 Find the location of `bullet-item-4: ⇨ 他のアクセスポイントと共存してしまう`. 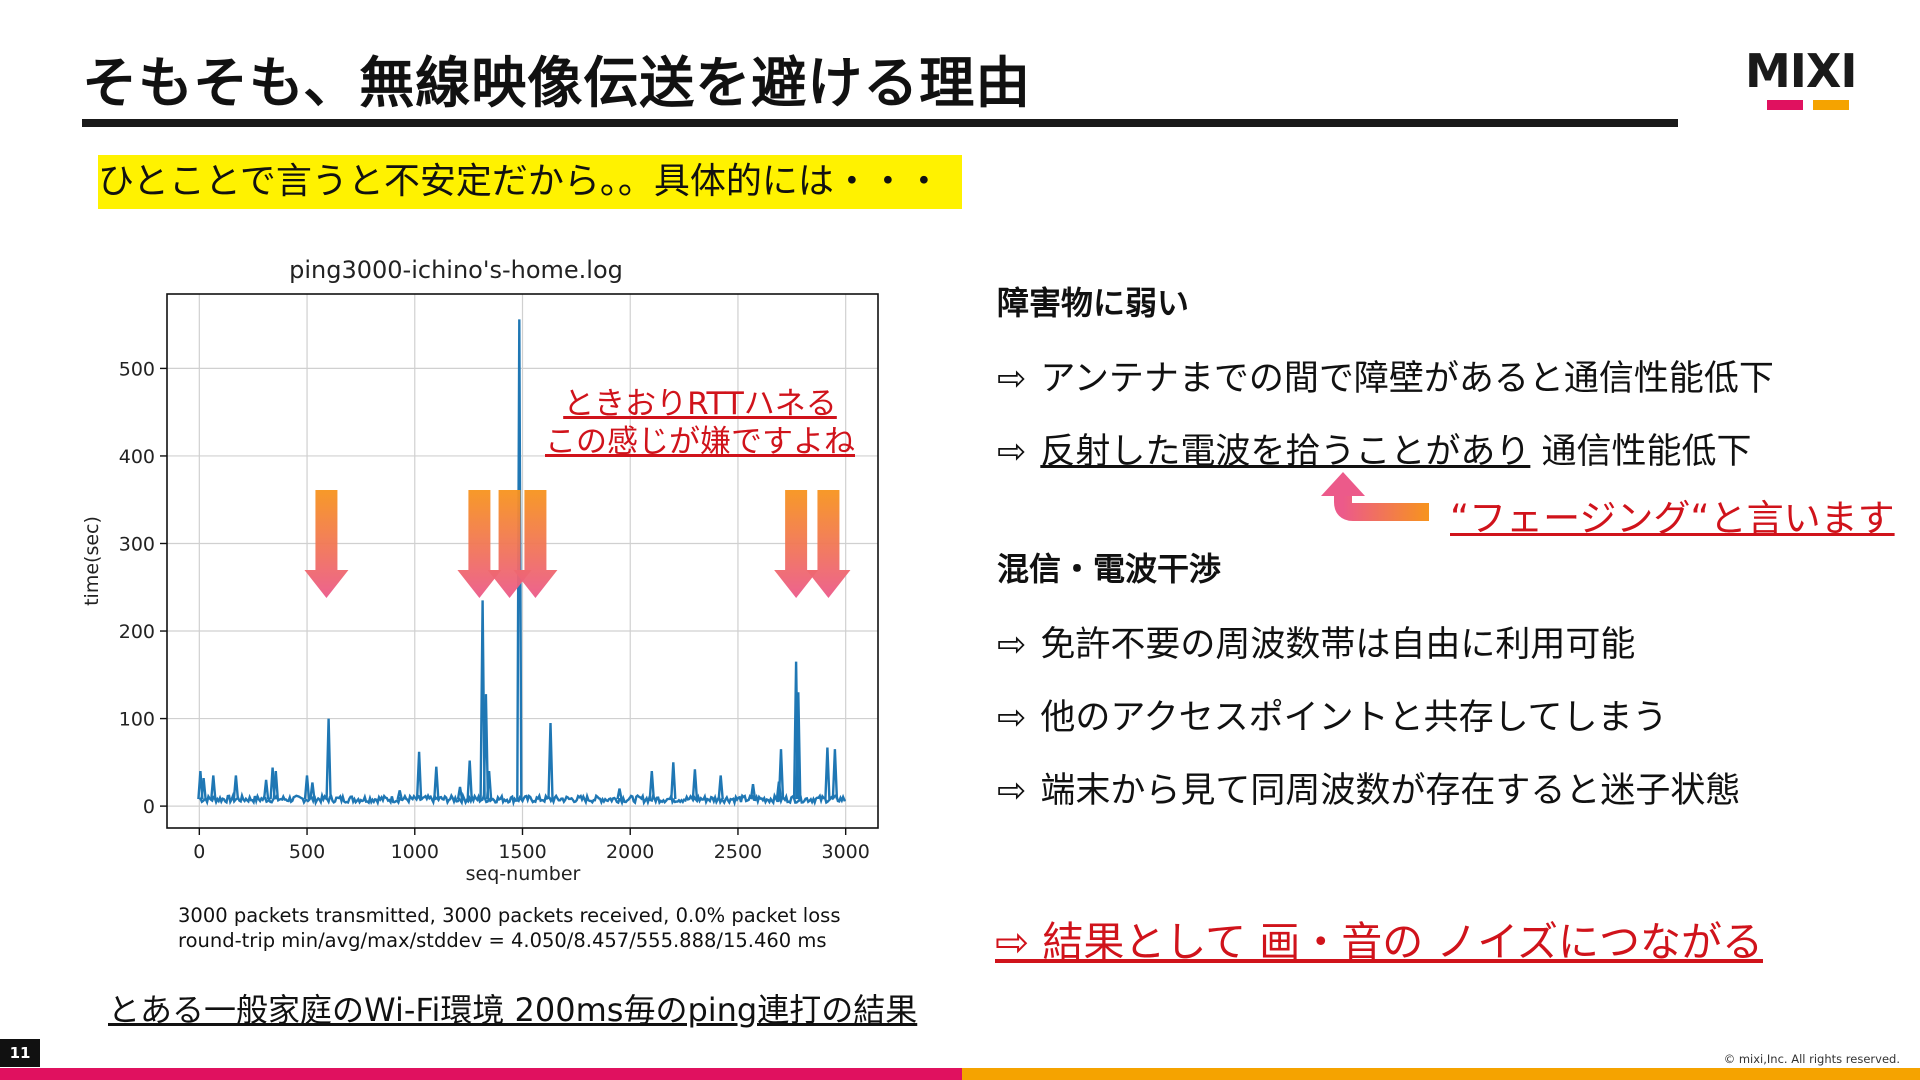

bullet-item-4: ⇨ 他のアクセスポイントと共存してしまう is located at coordinates (1332, 714).